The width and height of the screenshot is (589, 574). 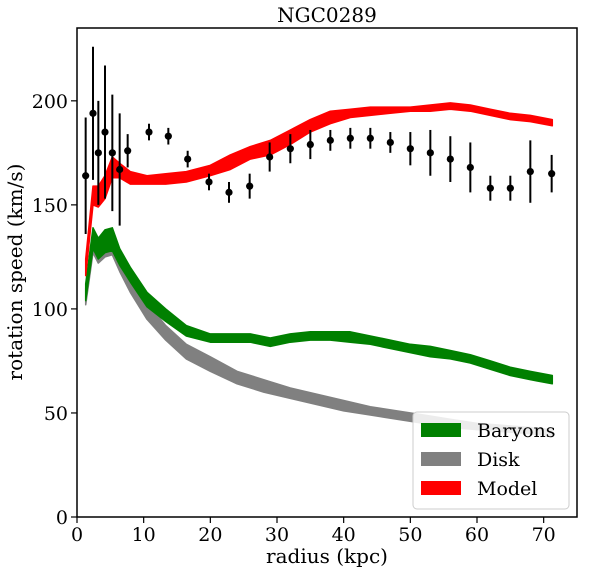 I want to click on chart-title: NGC0289, so click(x=327, y=15).